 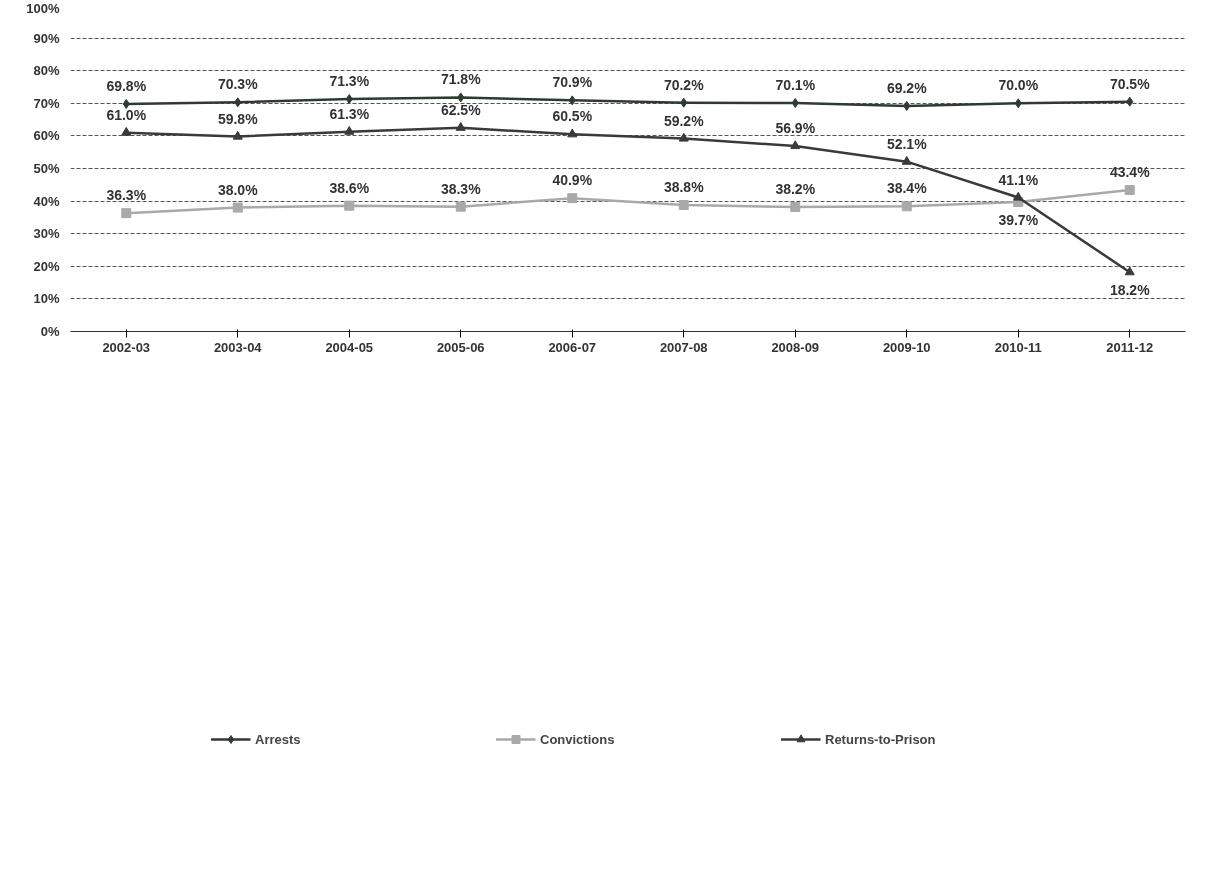 I want to click on y-tick-label: 20%, so click(x=46, y=266).